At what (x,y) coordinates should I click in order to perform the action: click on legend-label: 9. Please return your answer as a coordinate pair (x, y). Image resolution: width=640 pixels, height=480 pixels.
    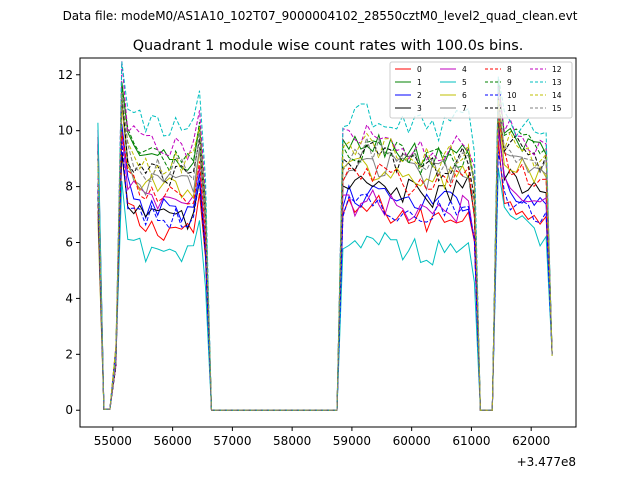
    Looking at the image, I should click on (509, 82).